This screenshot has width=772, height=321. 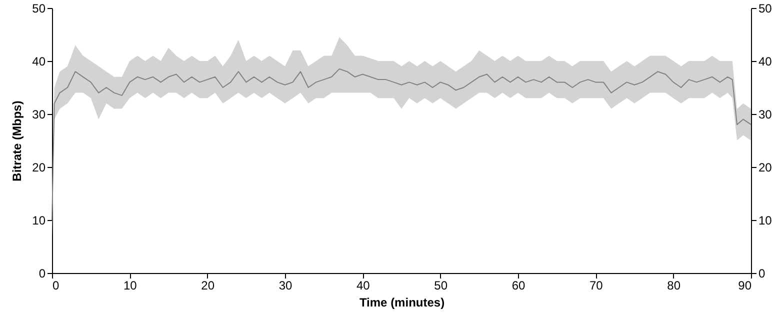 What do you see at coordinates (363, 285) in the screenshot?
I see `x-tick-label: 40` at bounding box center [363, 285].